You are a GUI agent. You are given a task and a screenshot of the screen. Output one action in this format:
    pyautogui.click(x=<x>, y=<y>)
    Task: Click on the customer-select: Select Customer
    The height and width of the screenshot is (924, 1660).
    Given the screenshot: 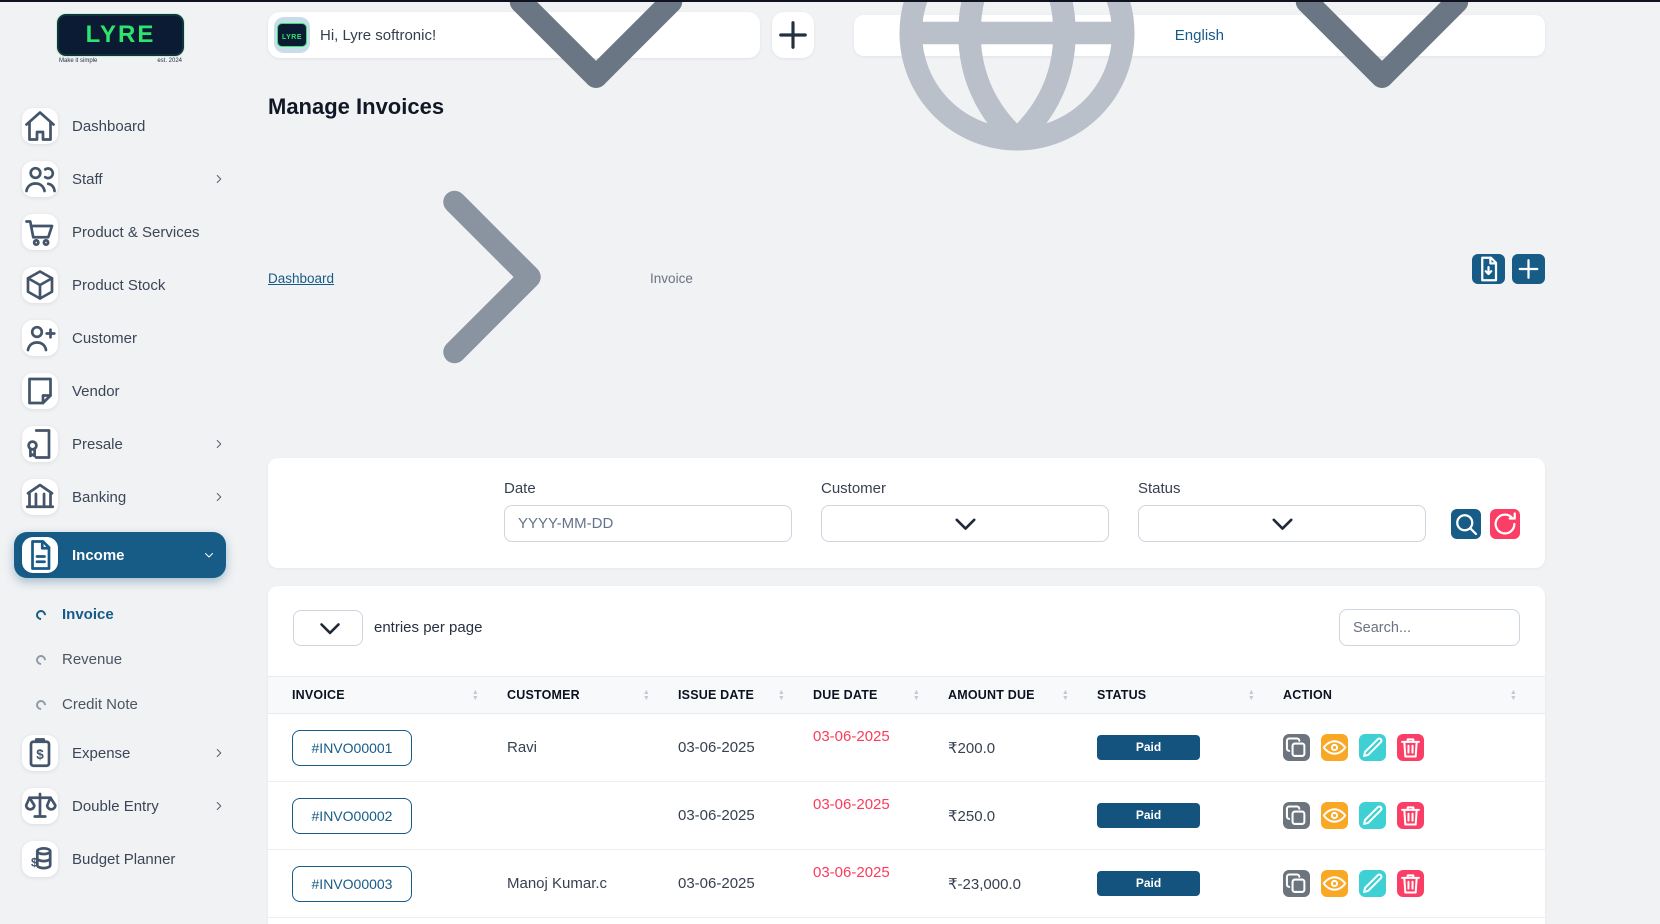 What is the action you would take?
    pyautogui.click(x=965, y=523)
    